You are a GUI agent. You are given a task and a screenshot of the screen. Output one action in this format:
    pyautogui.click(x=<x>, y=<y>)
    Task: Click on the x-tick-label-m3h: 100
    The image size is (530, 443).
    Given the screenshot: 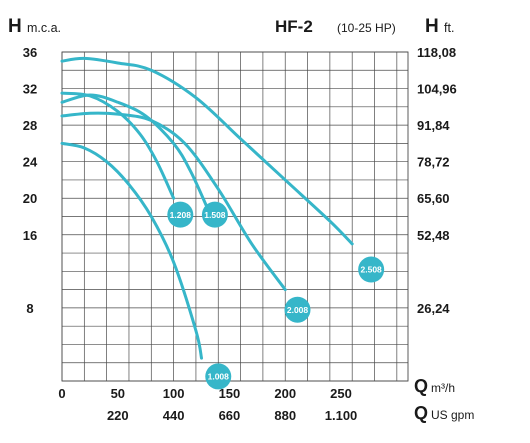 What is the action you would take?
    pyautogui.click(x=174, y=393)
    